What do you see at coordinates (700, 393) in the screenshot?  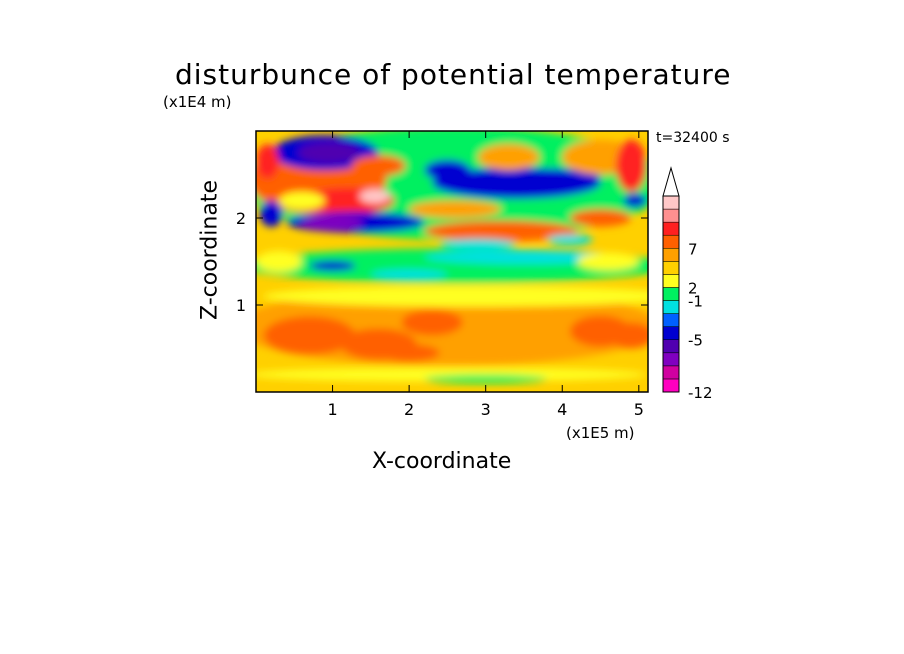 I see `colorbar-tick-label: -12` at bounding box center [700, 393].